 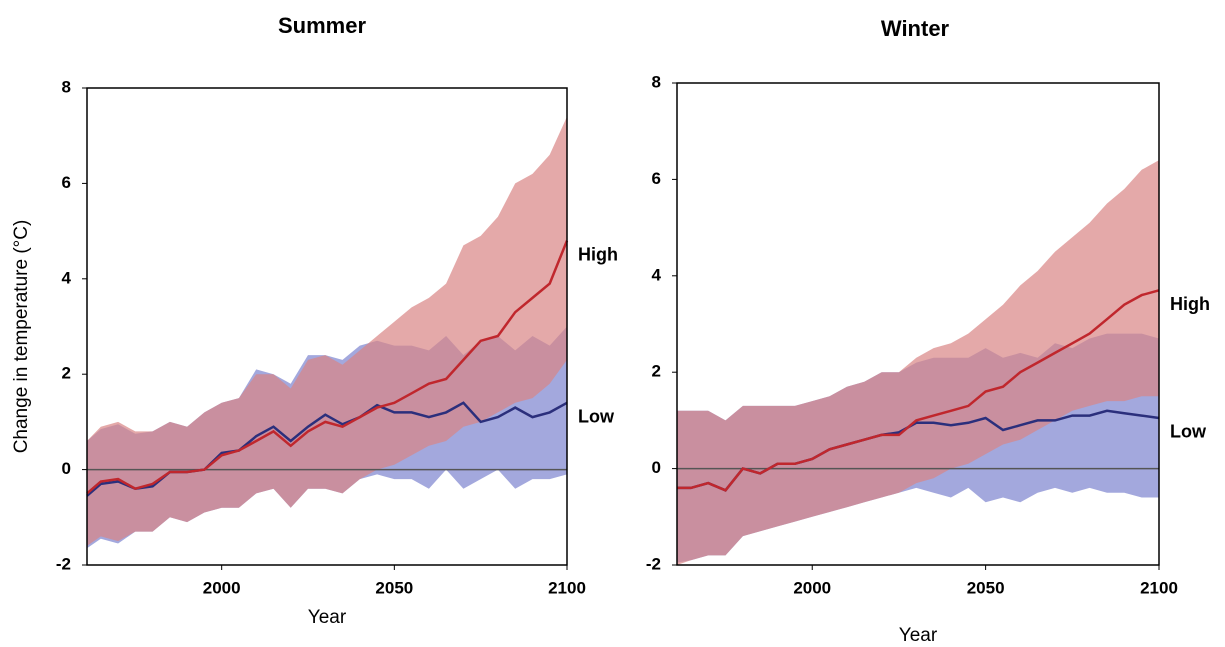 What do you see at coordinates (21, 337) in the screenshot?
I see `y-axis-label: Change in temperature (°C)` at bounding box center [21, 337].